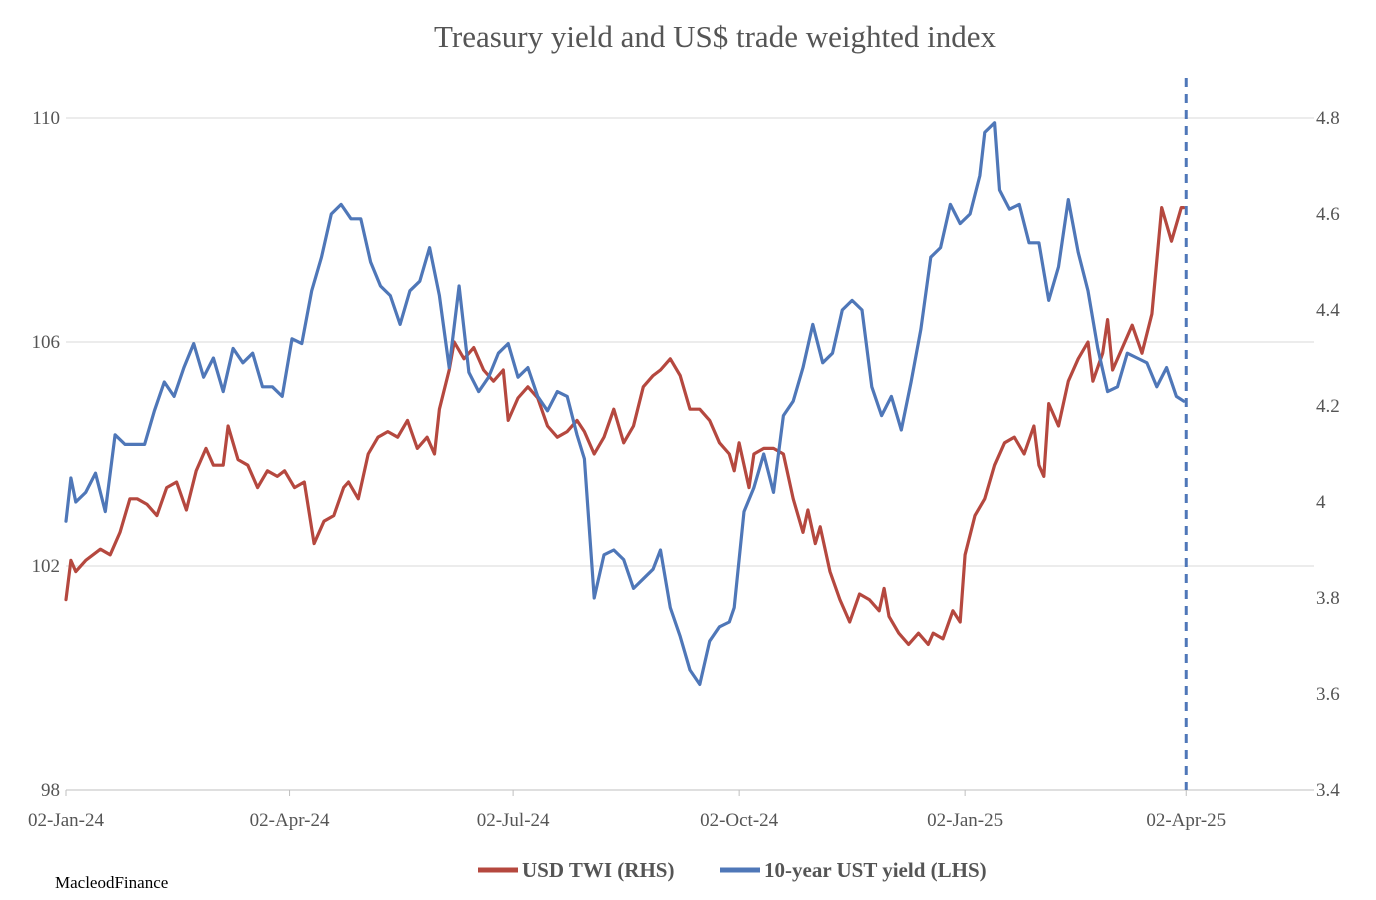 Image resolution: width=1376 pixels, height=900 pixels. Describe the element at coordinates (732, 870) in the screenshot. I see `legend: USD TWI (RHS) 10-year UST yield (LHS)` at that location.